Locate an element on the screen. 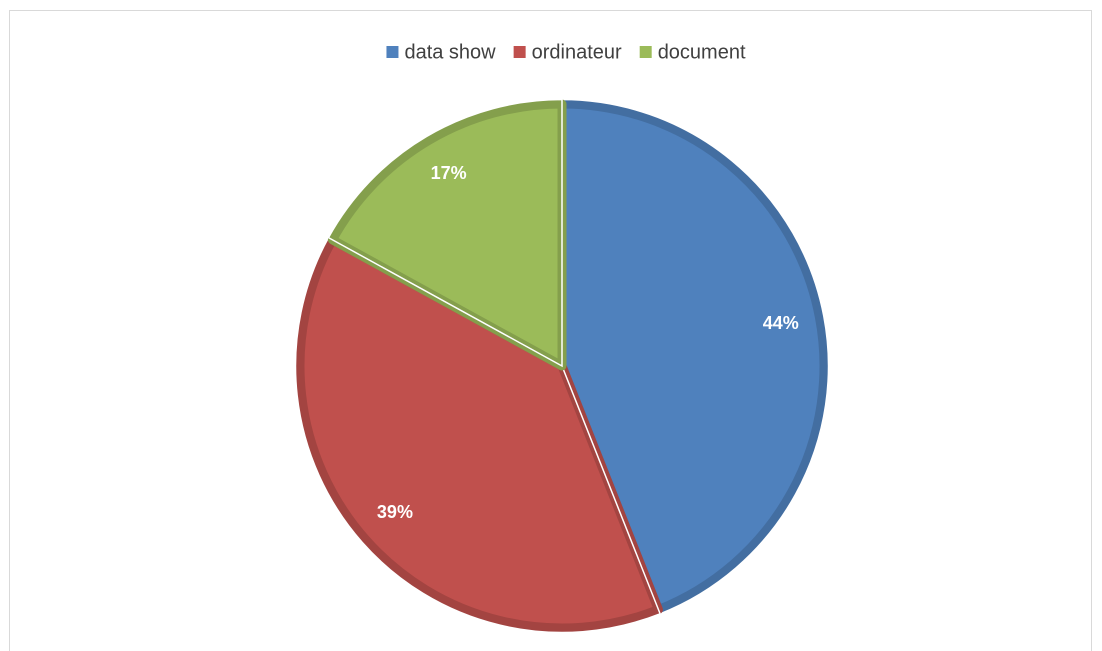  slice-edge is located at coordinates (445, 233).